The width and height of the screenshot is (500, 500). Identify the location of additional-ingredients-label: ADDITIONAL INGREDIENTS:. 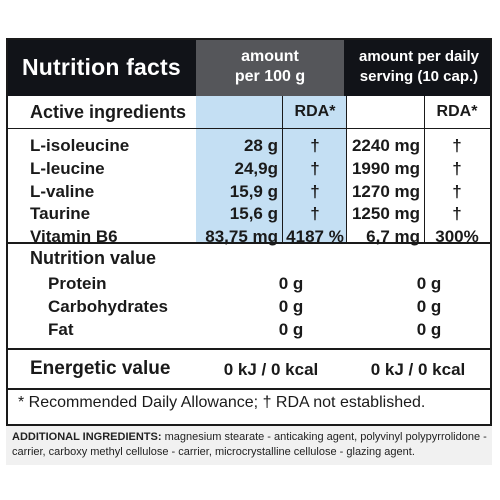
(87, 437).